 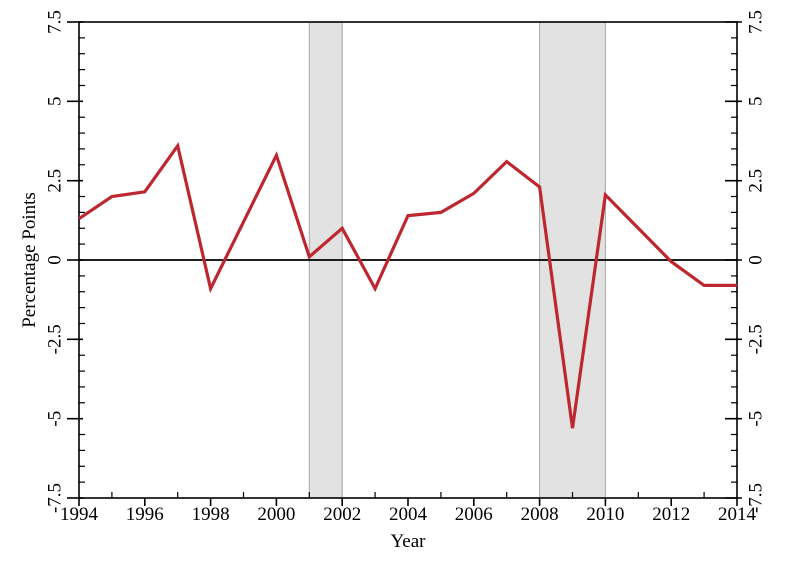 I want to click on x-tick-label: 2014, so click(x=737, y=514).